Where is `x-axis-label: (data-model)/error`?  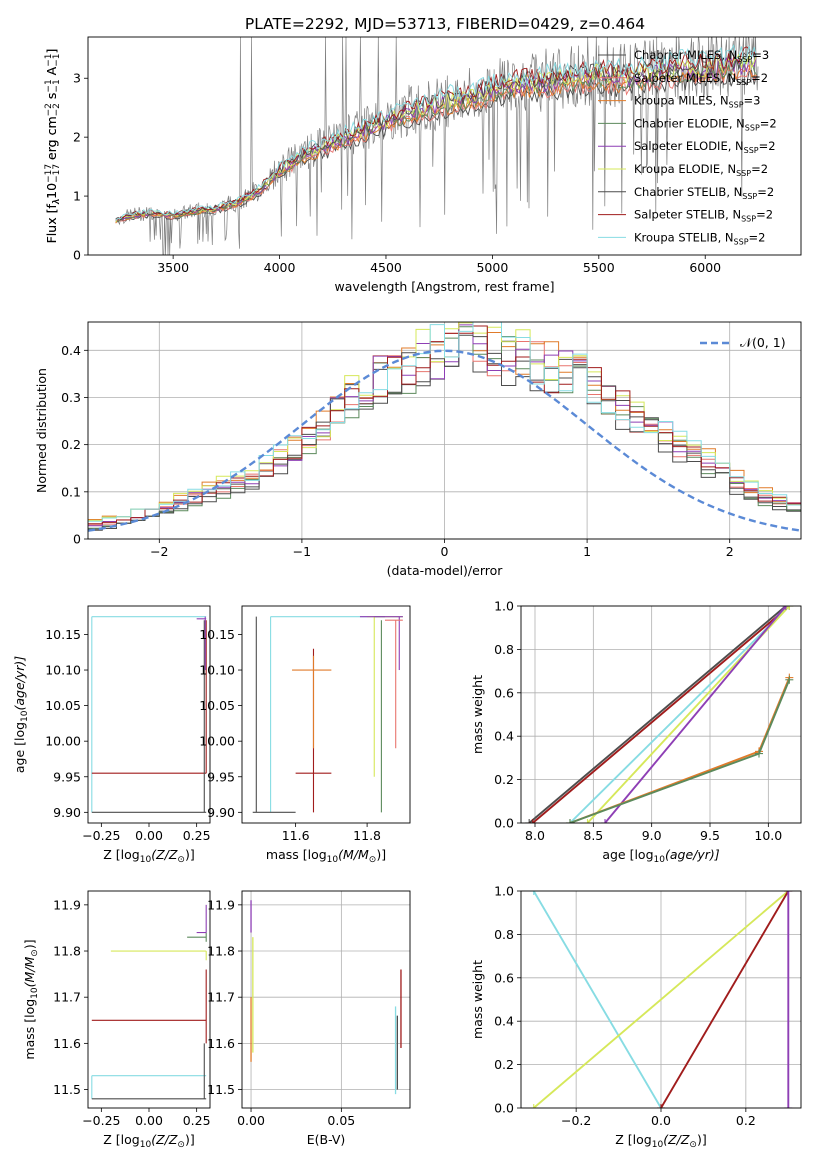
x-axis-label: (data-model)/error is located at coordinates (445, 570).